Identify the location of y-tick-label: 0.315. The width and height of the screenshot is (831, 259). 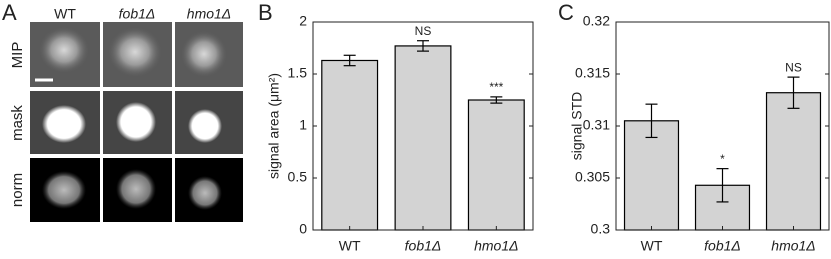
(592, 73).